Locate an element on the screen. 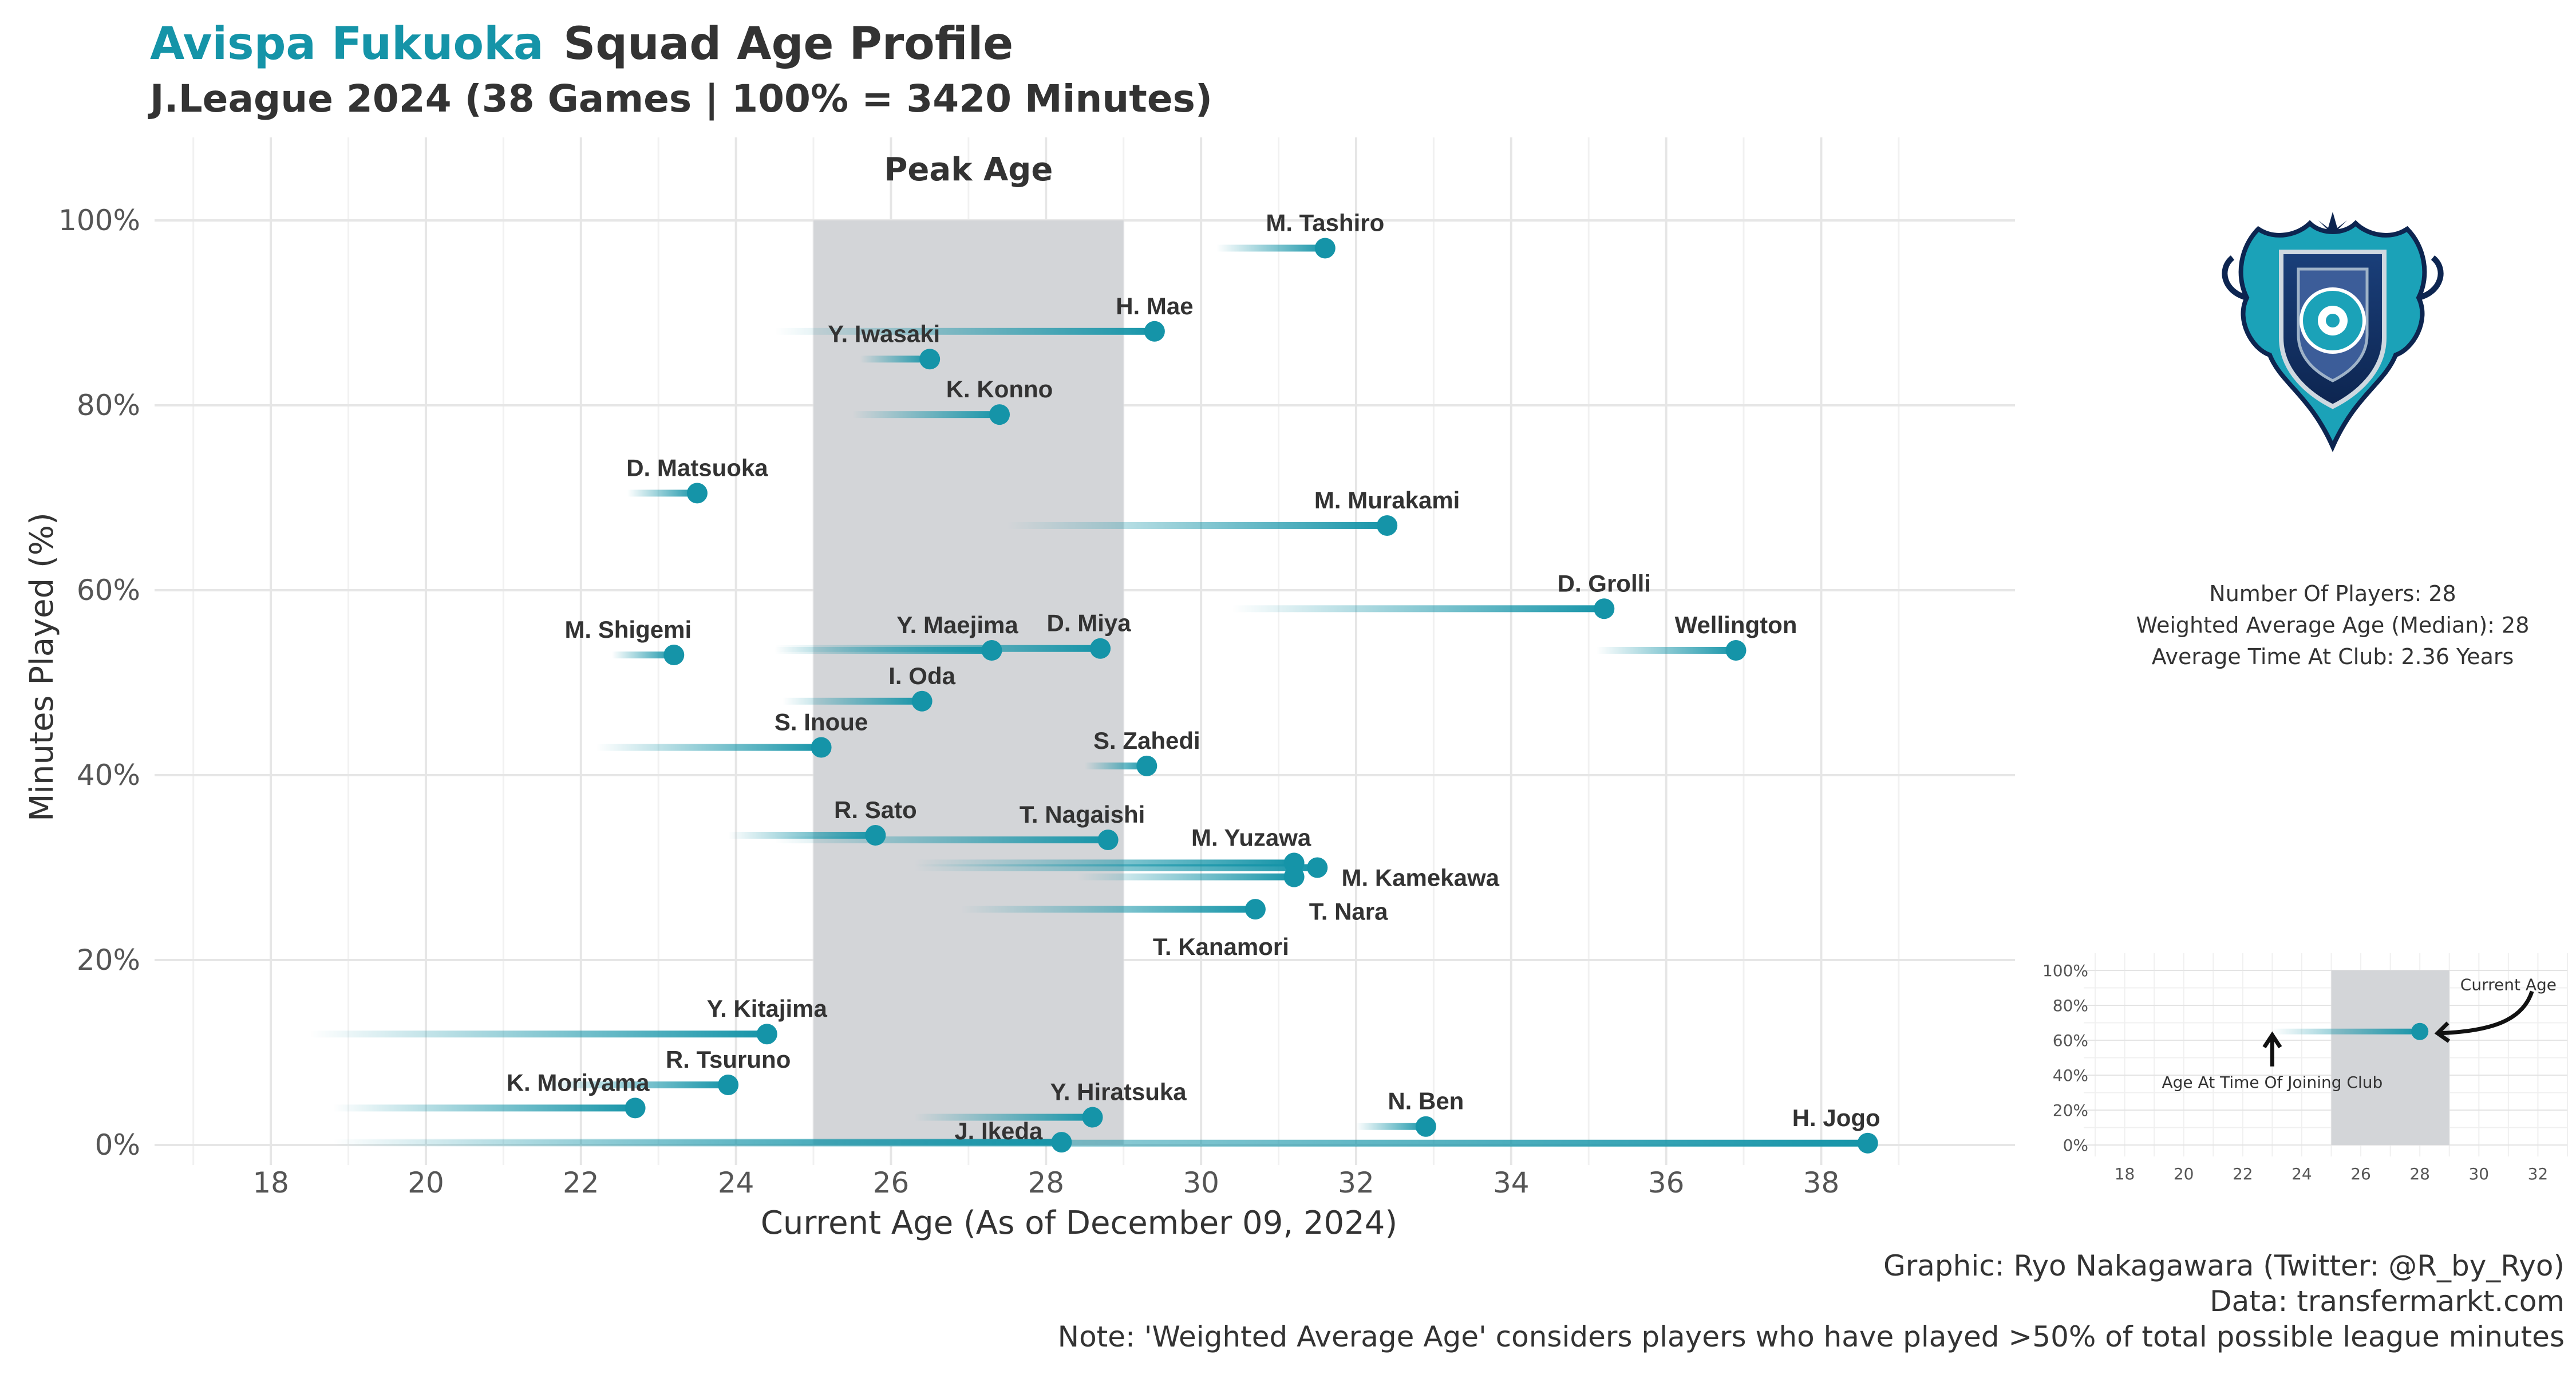  y-tick-label: 0% is located at coordinates (117, 1145).